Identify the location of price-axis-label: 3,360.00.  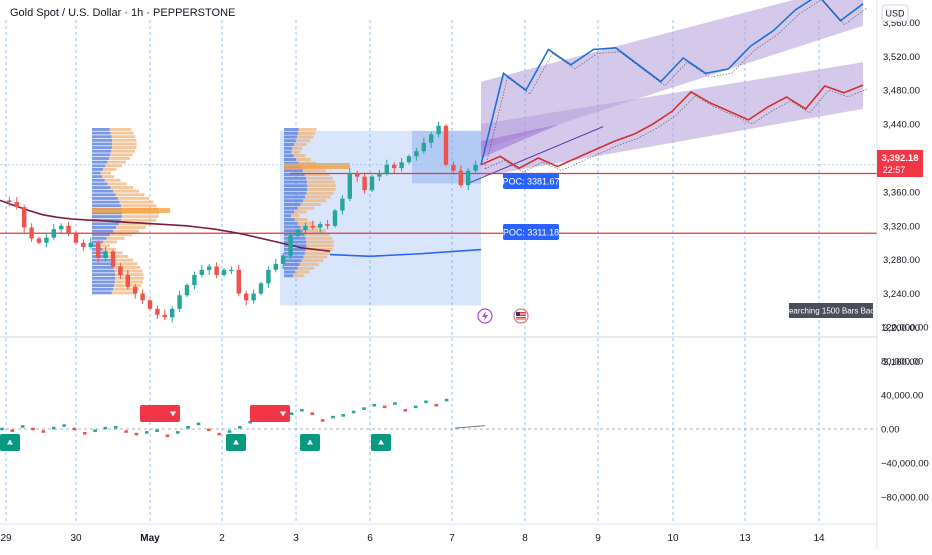
(901, 192).